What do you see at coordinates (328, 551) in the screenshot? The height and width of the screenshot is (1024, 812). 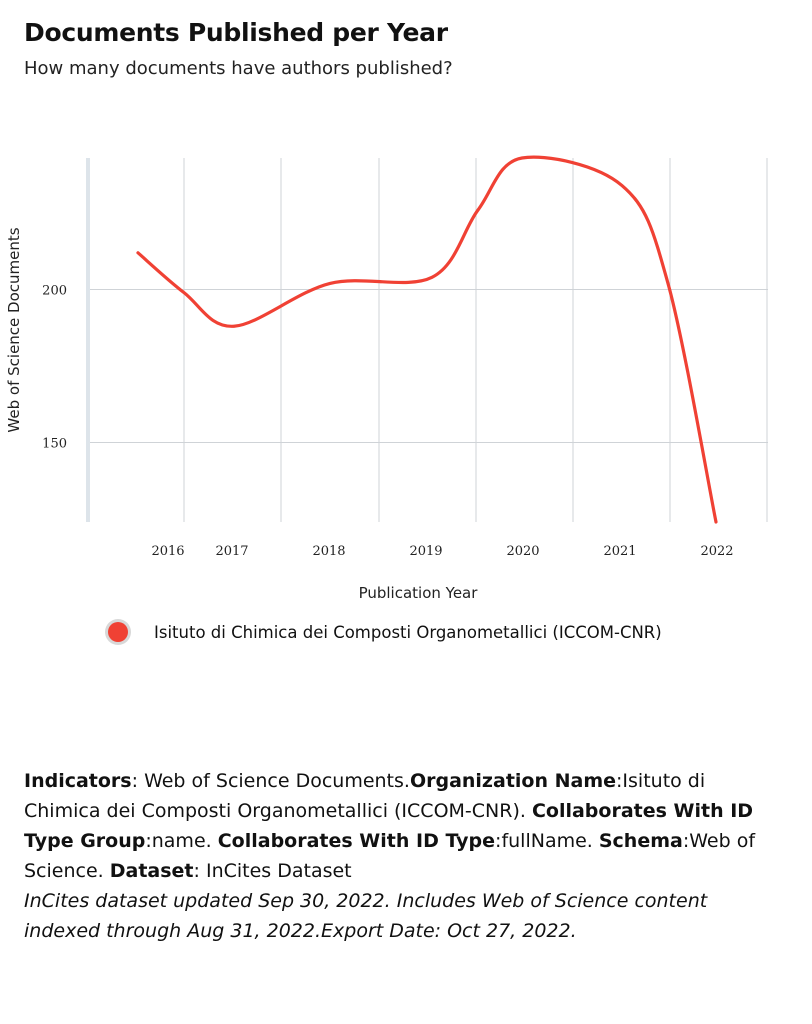 I see `x-tick-label: 2018` at bounding box center [328, 551].